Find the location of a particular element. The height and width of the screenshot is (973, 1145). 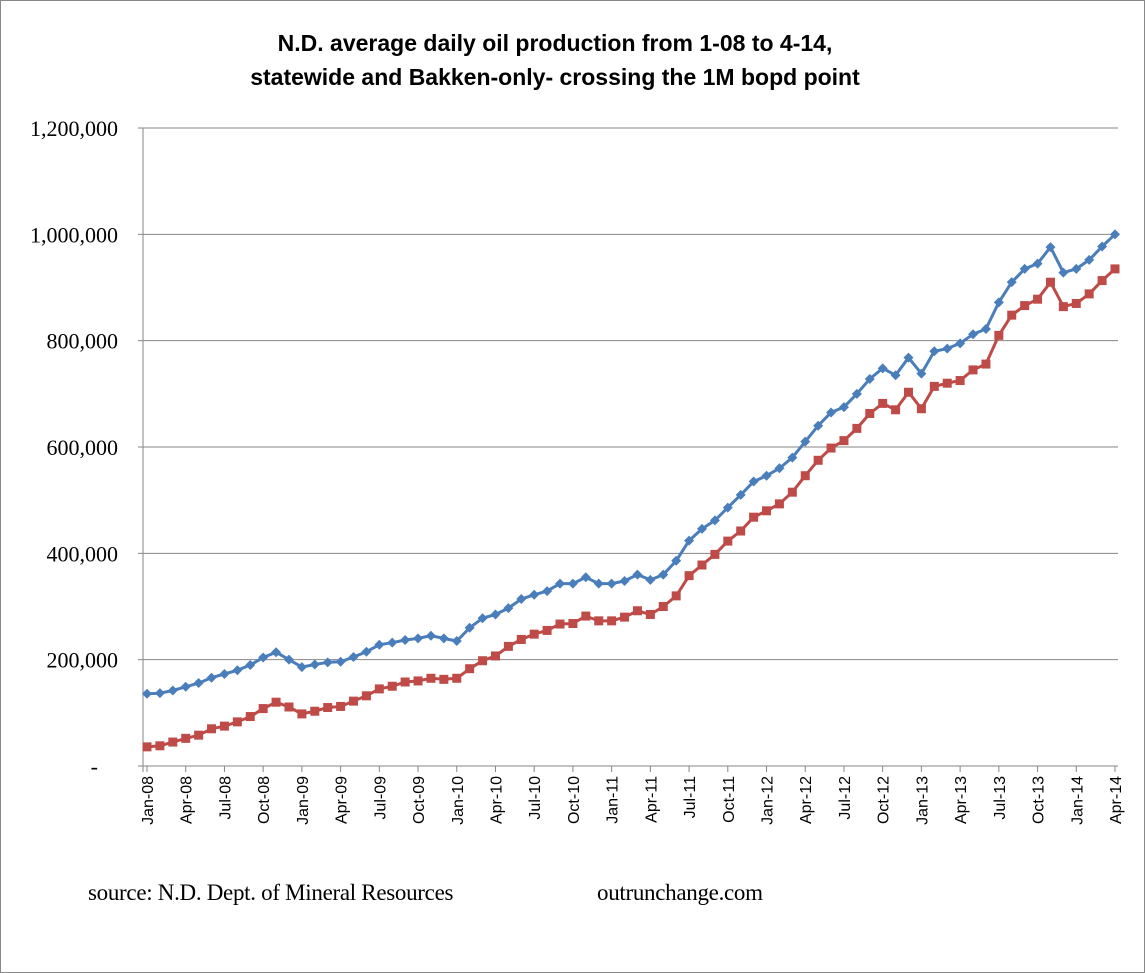

y-tick-label: 600,000 is located at coordinates (83, 447).